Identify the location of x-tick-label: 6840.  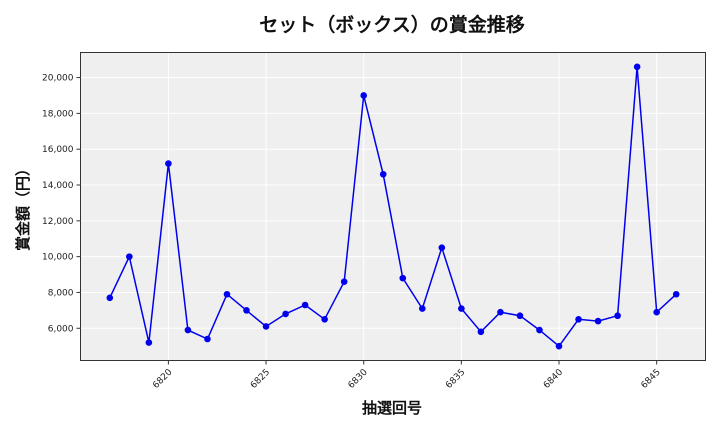
(553, 378).